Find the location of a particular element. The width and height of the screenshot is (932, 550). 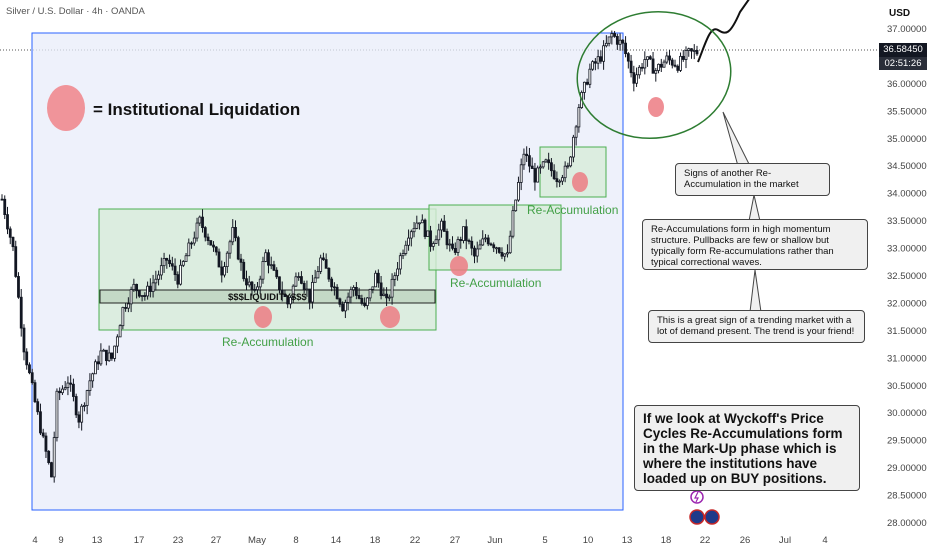

event-icons is located at coordinates (704, 507).